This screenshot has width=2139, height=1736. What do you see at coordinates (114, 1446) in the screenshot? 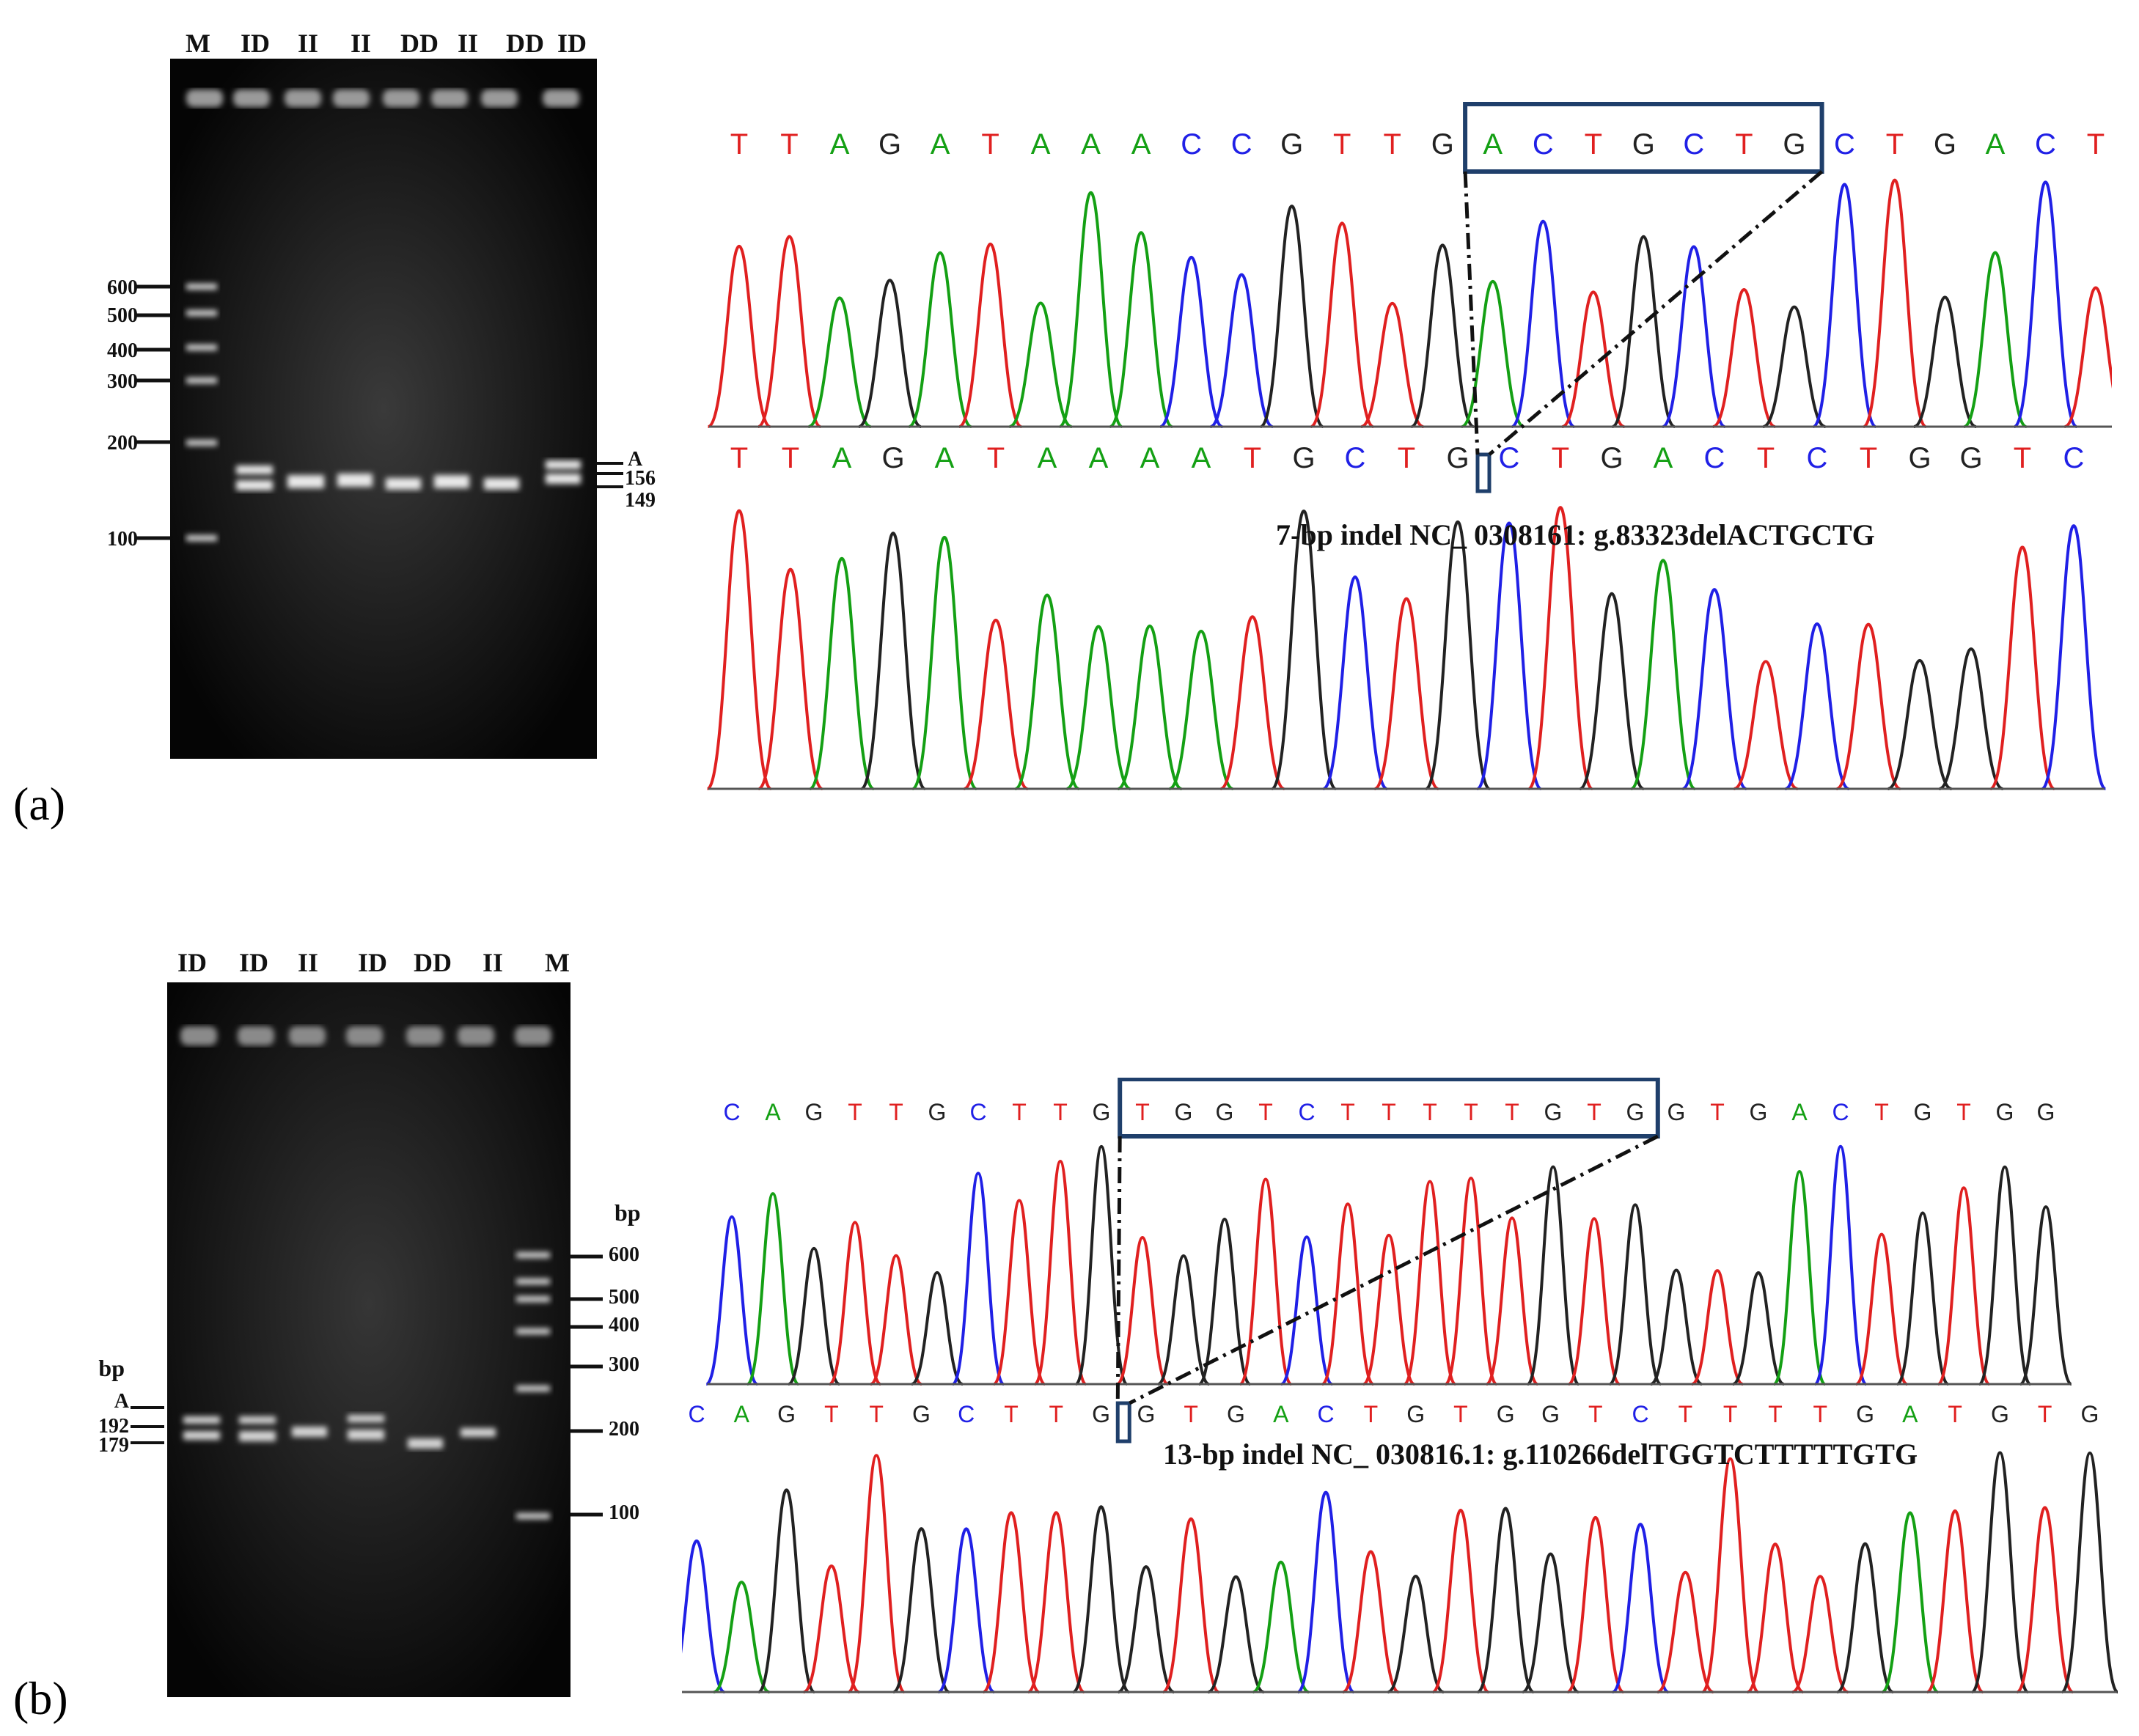
I see `band-label: 179` at bounding box center [114, 1446].